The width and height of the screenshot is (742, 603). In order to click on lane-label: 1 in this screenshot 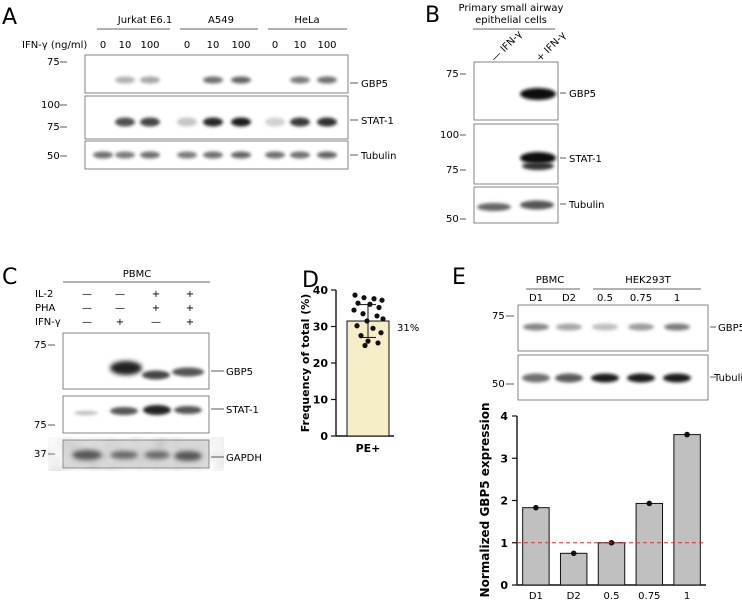, I will do `click(677, 298)`.